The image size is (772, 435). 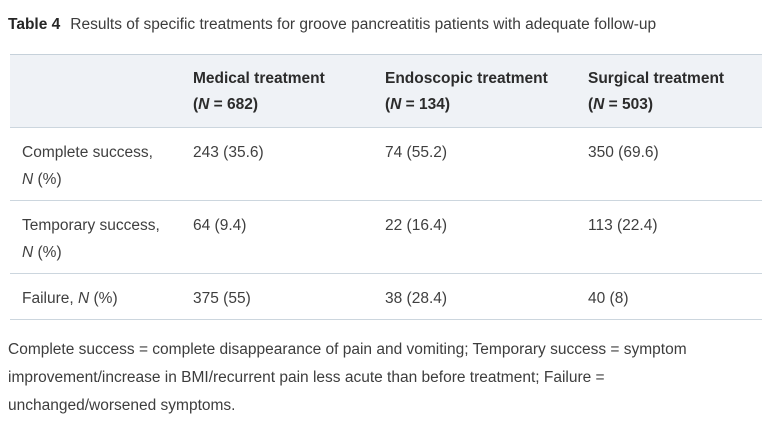 What do you see at coordinates (101, 296) in the screenshot?
I see `row-label: Failure, N (%)` at bounding box center [101, 296].